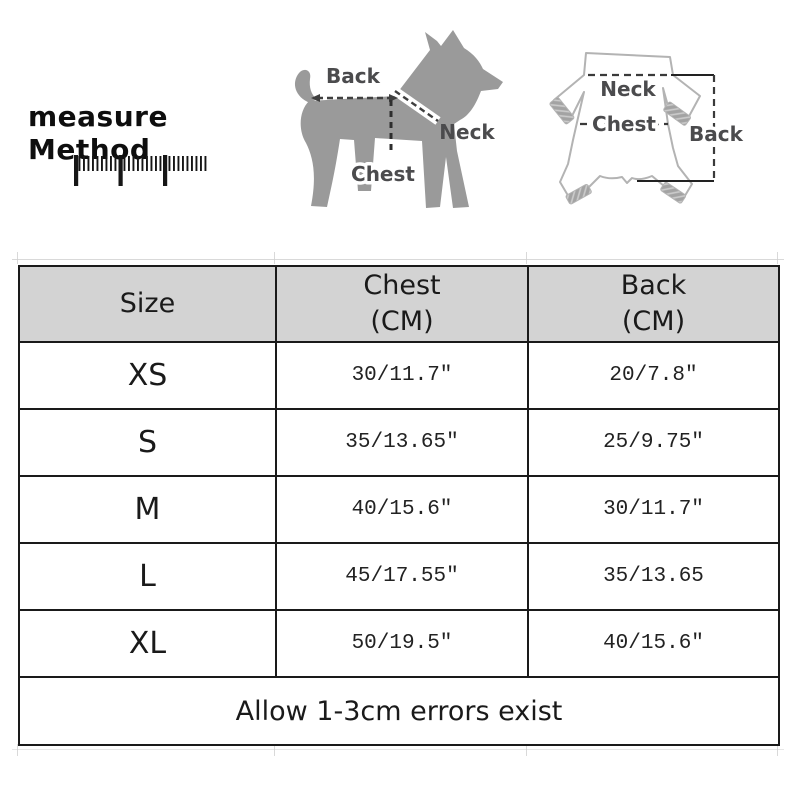 The width and height of the screenshot is (800, 800). Describe the element at coordinates (147, 442) in the screenshot. I see `size-value: S` at that location.